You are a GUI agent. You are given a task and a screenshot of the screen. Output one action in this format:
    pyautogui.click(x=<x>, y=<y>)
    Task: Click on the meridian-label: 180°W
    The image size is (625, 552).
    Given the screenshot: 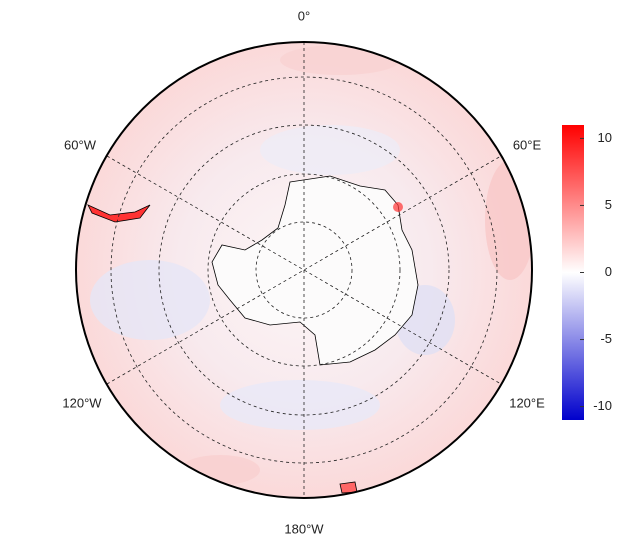 What is the action you would take?
    pyautogui.click(x=304, y=528)
    